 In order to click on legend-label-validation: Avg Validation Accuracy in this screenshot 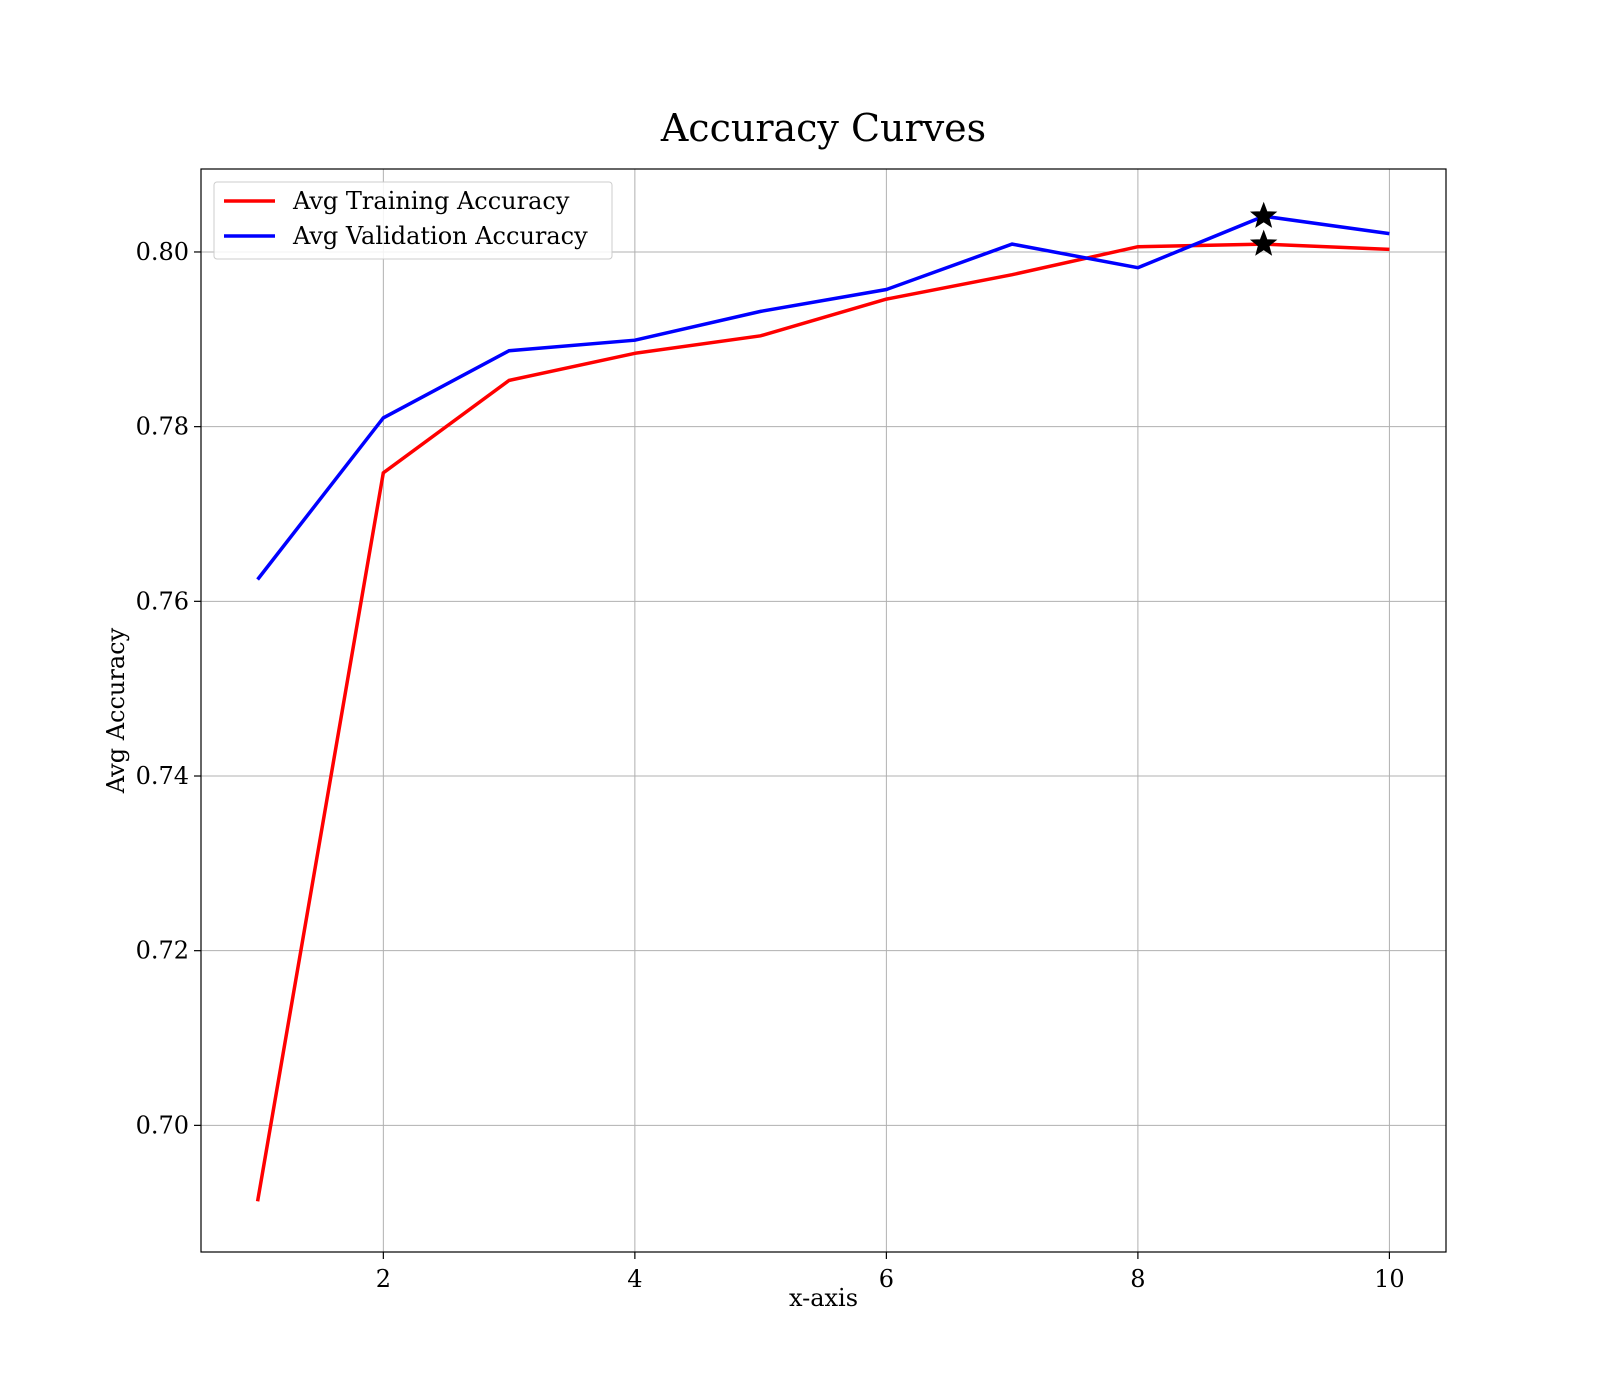, I will do `click(440, 236)`.